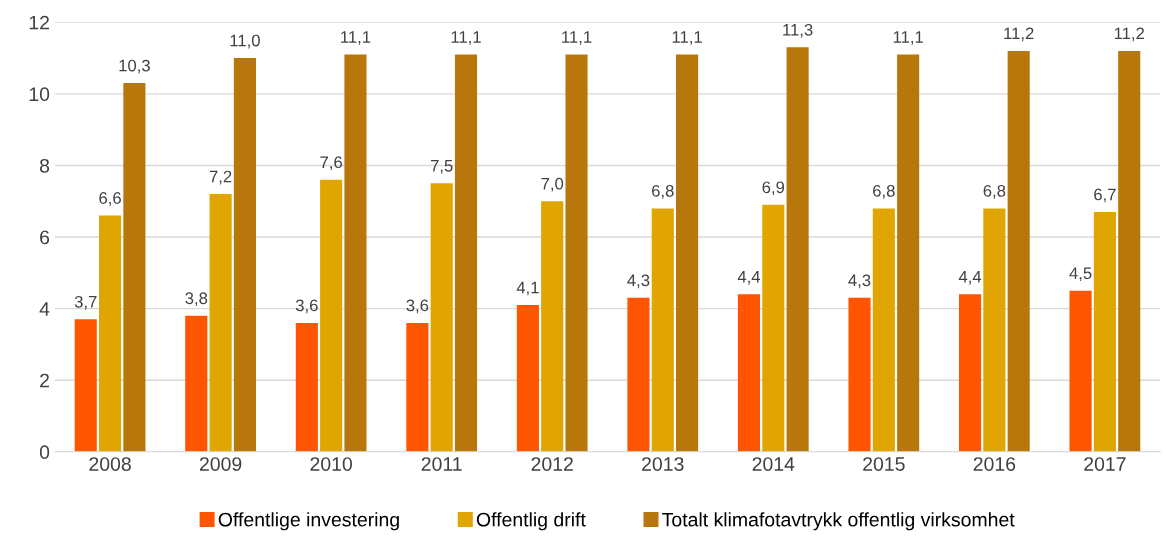  Describe the element at coordinates (441, 167) in the screenshot. I see `data-label: 7,5` at that location.